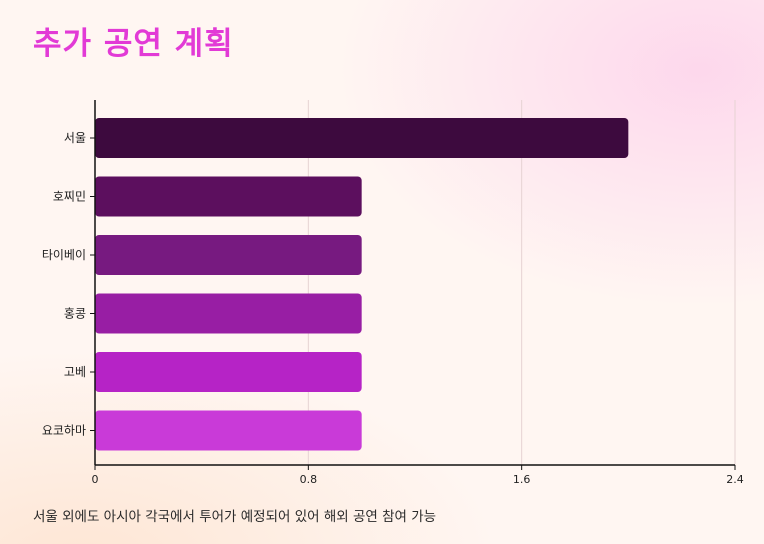 The height and width of the screenshot is (544, 764). I want to click on category-label: 타이베이, so click(64, 255).